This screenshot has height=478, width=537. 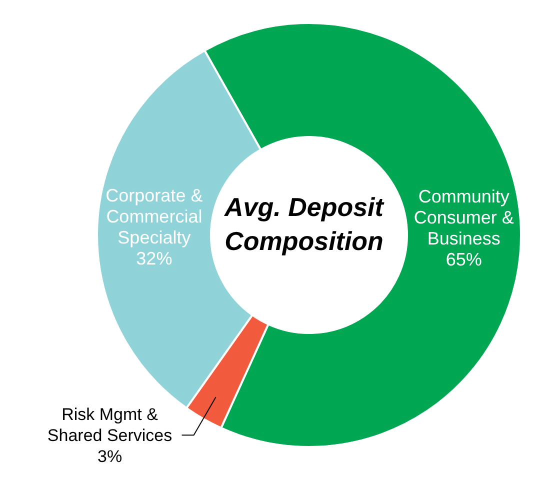 I want to click on data-label: 32%, so click(x=154, y=258).